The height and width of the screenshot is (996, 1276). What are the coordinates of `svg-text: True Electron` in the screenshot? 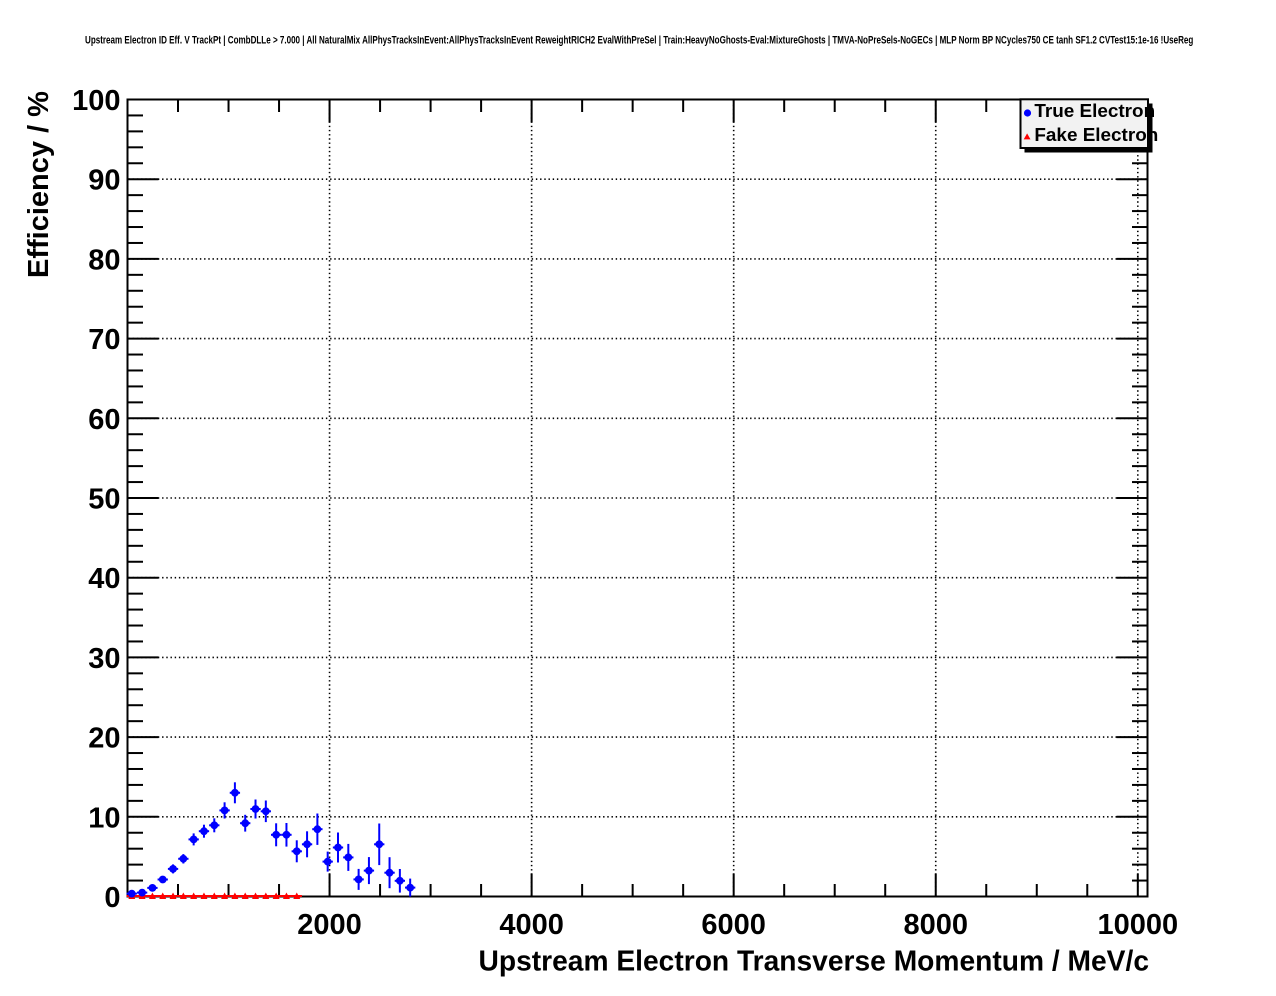 It's located at (1094, 111).